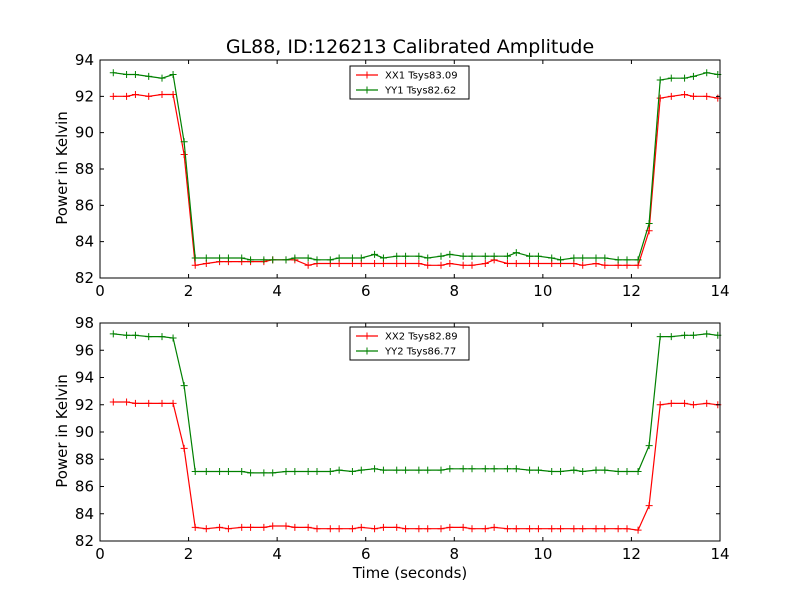 This screenshot has width=800, height=600. Describe the element at coordinates (84, 323) in the screenshot. I see `y-tick-label: 98` at that location.